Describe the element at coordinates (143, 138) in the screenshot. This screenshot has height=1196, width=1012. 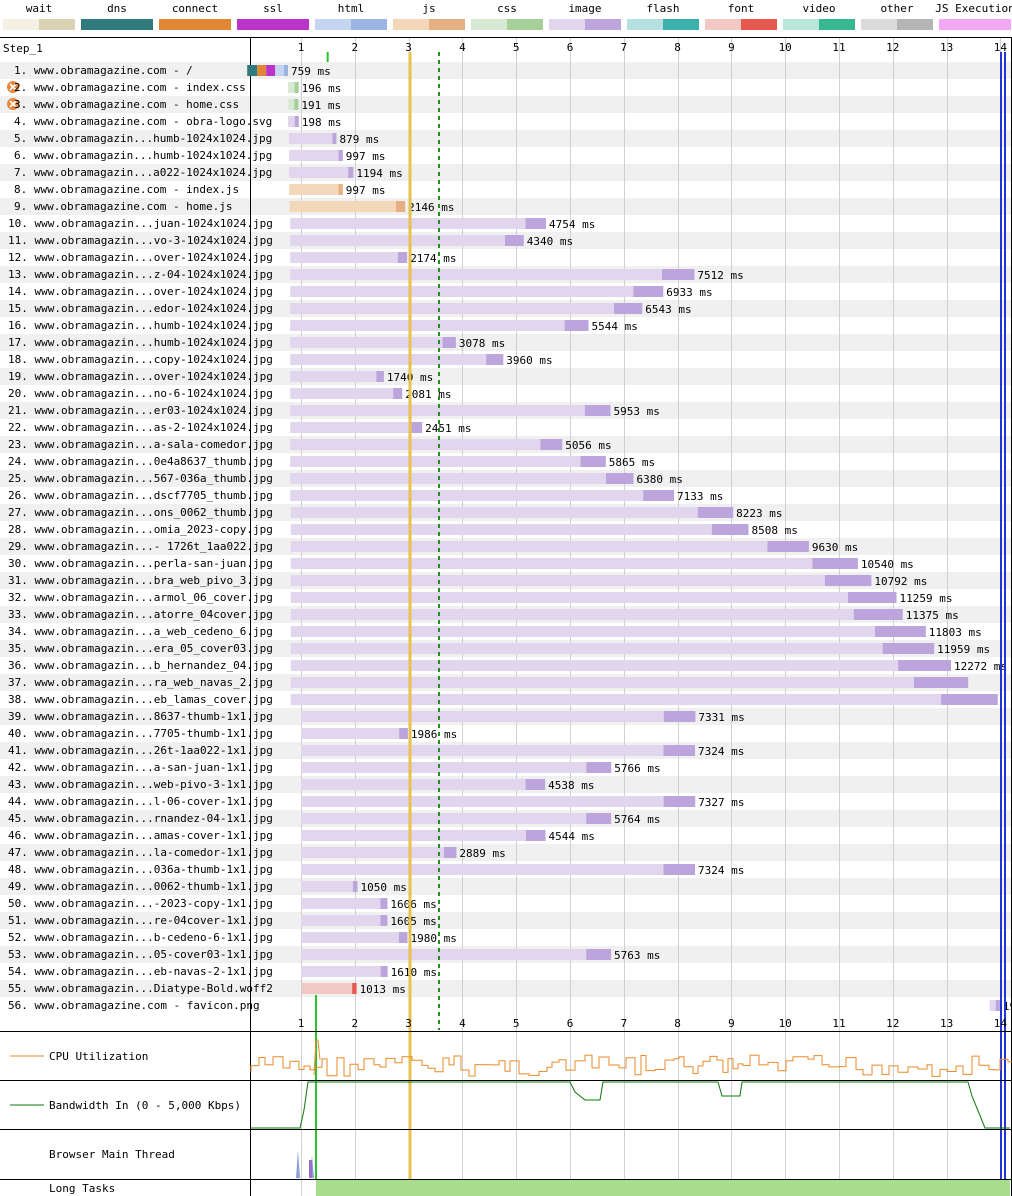
I see `request-label: 5. www.obramagazin...humb-1024x1024.jpg` at that location.